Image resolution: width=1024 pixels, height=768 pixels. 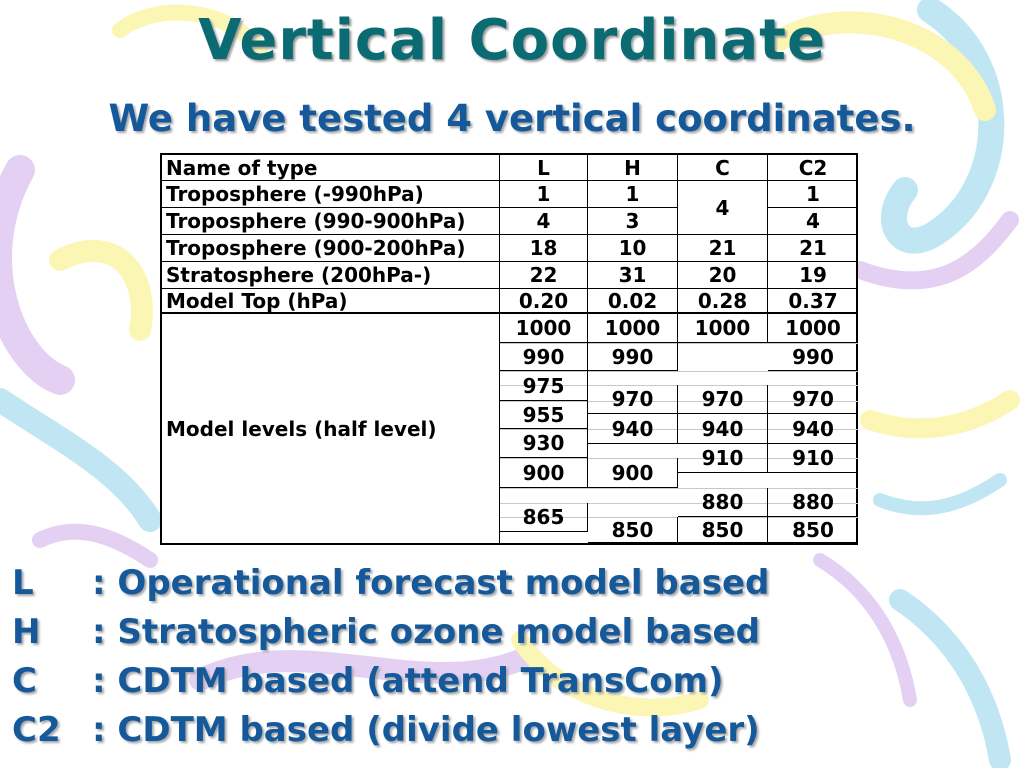 I want to click on row-name: Model Top (hPa), so click(x=331, y=301).